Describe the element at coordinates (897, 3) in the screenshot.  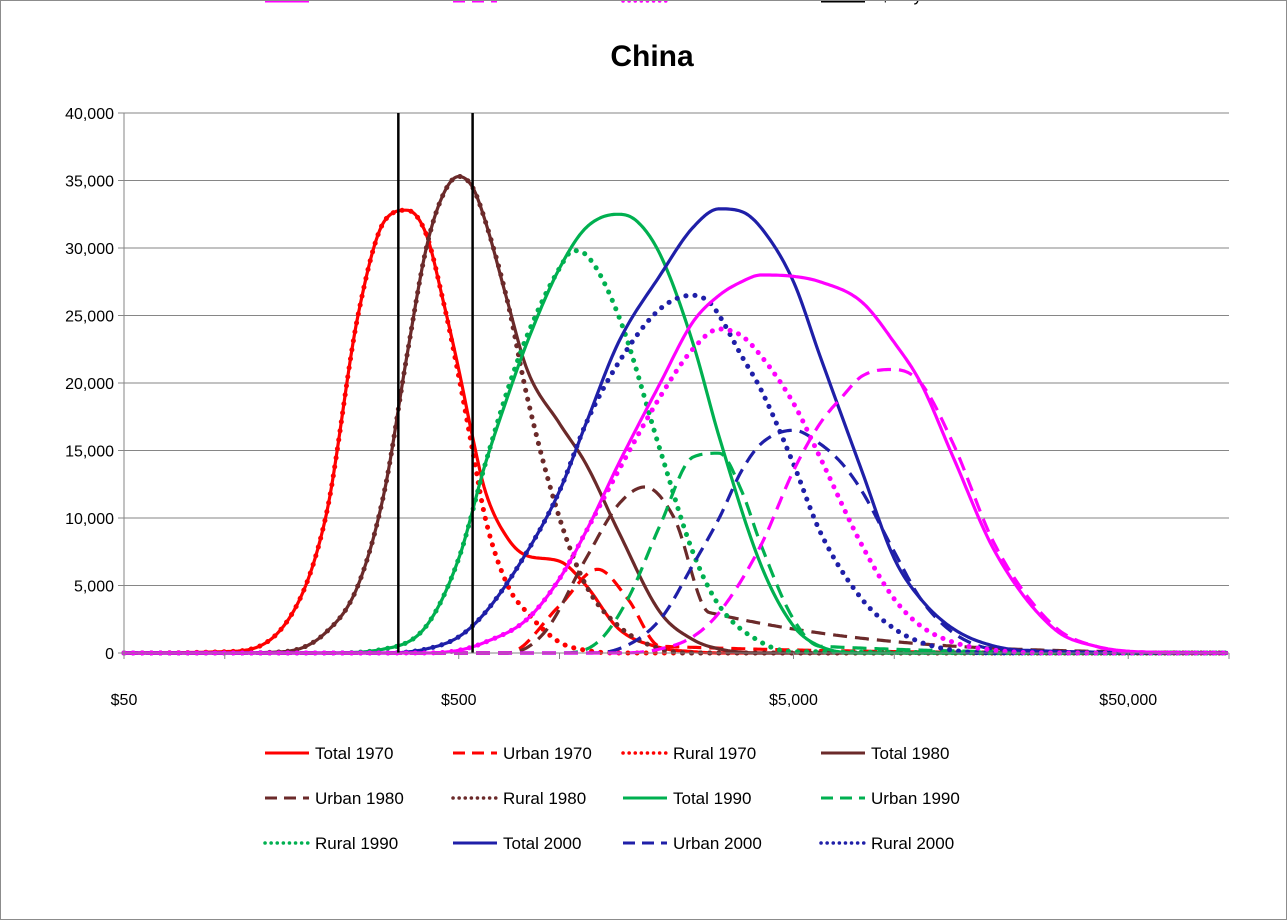
I see `legend-1-day-label: 1$/day` at that location.